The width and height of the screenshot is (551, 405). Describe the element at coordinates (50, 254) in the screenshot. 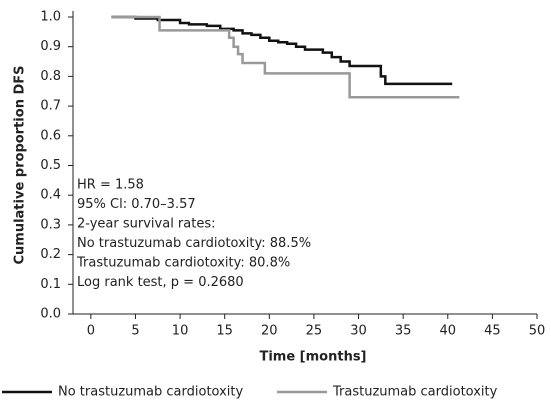

I see `y-tick-label: 0.2` at that location.